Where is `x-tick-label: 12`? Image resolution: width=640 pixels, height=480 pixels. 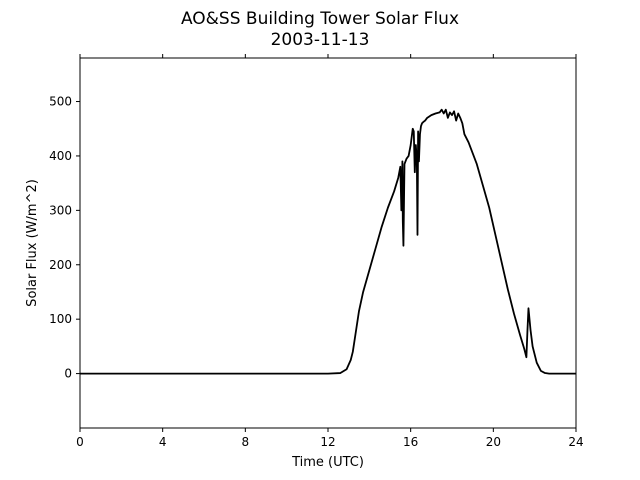 x-tick-label: 12 is located at coordinates (327, 442).